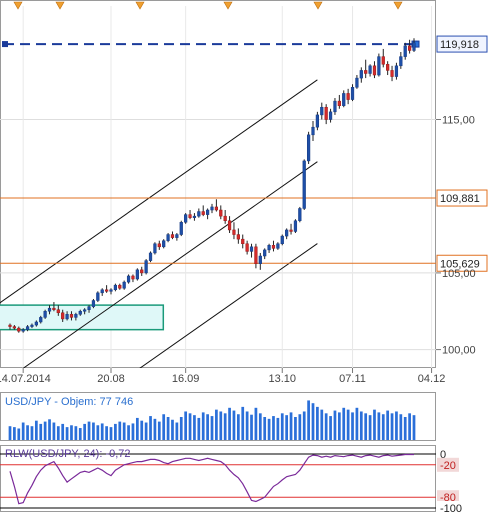  What do you see at coordinates (448, 508) in the screenshot?
I see `indicator-level-box` at bounding box center [448, 508].